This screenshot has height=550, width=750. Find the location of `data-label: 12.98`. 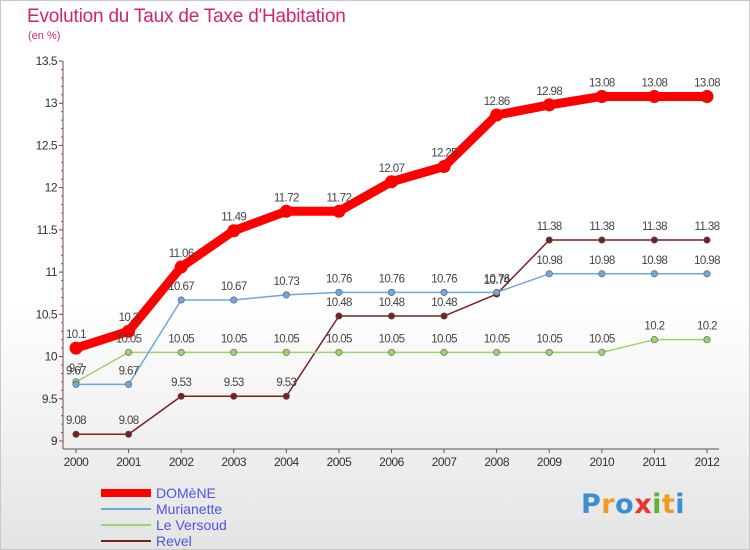

data-label: 12.98 is located at coordinates (549, 92).